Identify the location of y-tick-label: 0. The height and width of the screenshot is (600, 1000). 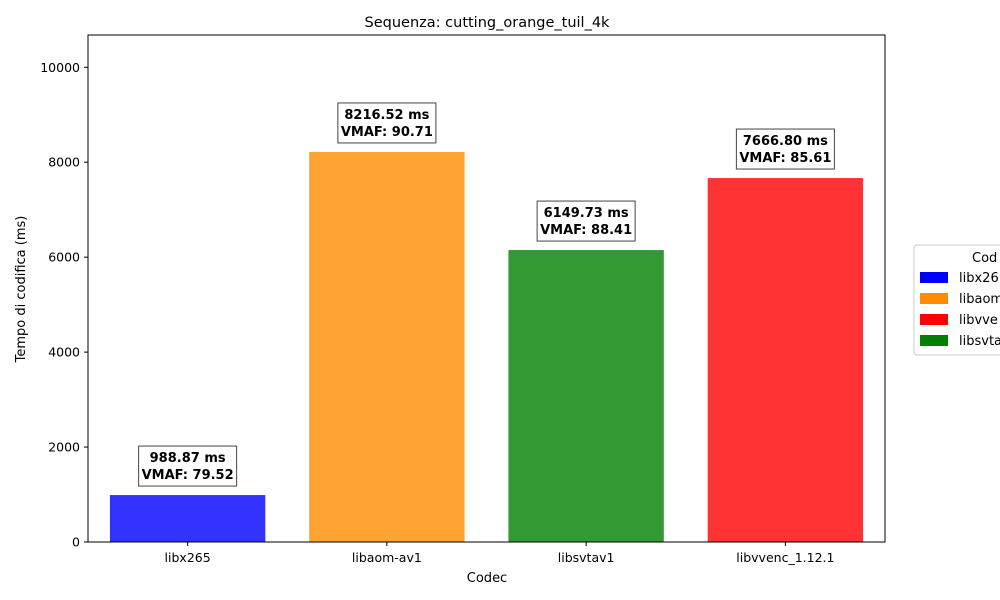
(76, 542).